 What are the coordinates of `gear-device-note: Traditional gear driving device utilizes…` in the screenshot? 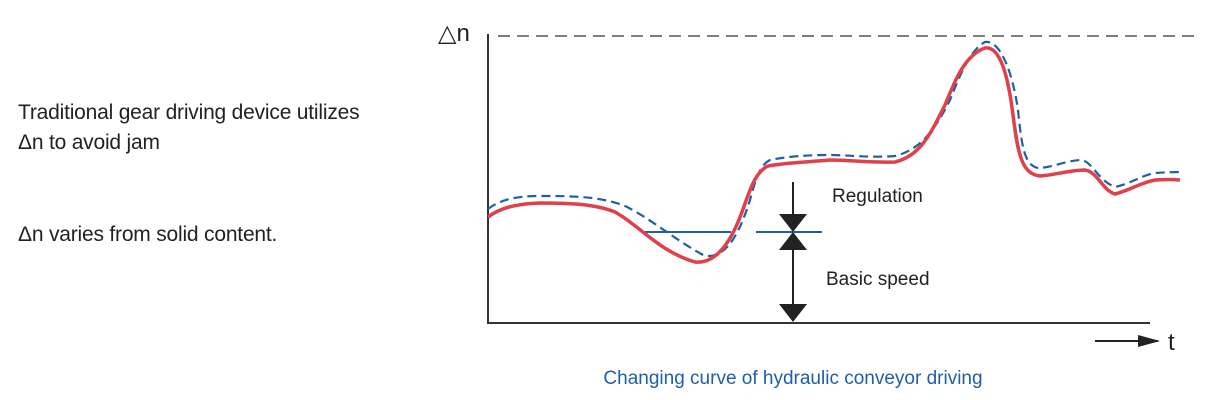 It's located at (189, 128).